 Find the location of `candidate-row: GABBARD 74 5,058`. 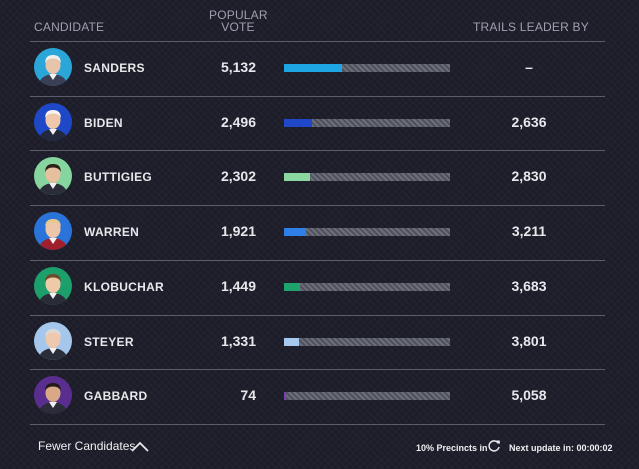

candidate-row: GABBARD 74 5,058 is located at coordinates (317, 396).